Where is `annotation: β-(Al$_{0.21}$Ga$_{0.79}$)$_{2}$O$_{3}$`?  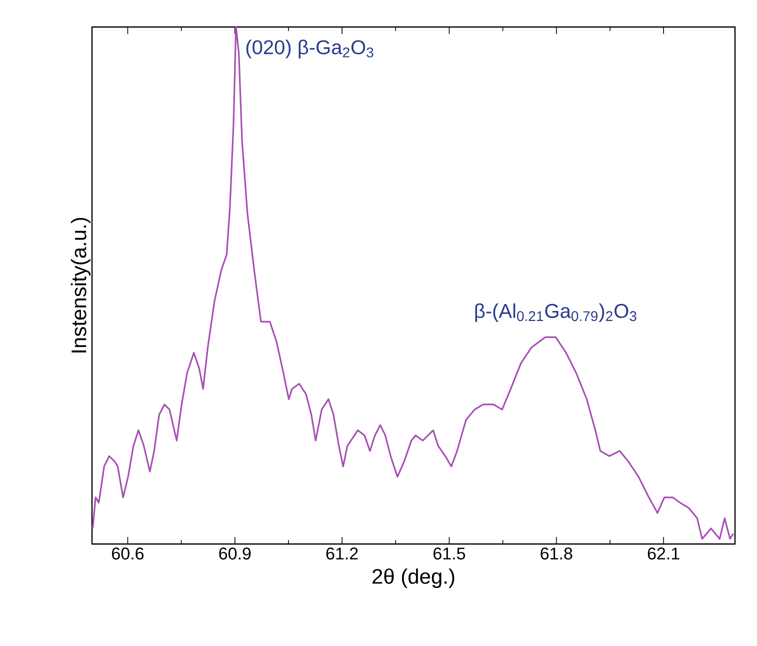
annotation: β-(Al$_{0.21}$Ga$_{0.79}$)$_{2}$O$_{3}$ is located at coordinates (555, 312).